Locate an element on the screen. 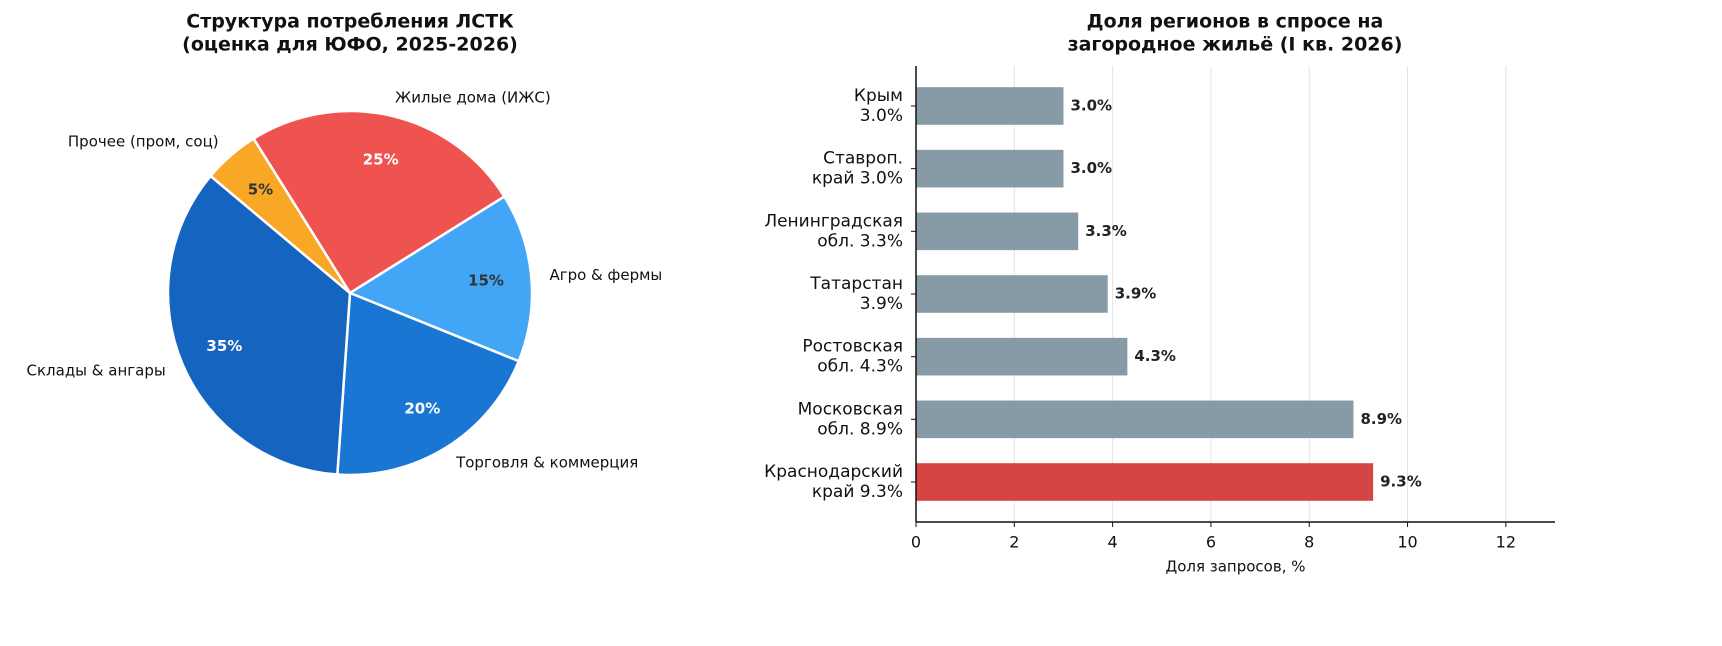  value-label: 3.3% is located at coordinates (1106, 231).